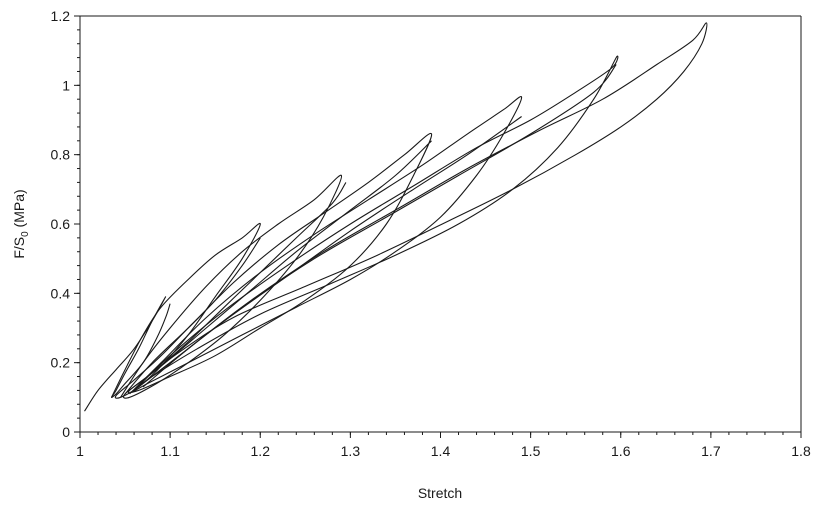 The height and width of the screenshot is (505, 819). Describe the element at coordinates (61, 155) in the screenshot. I see `y-tick-label: 0.8` at that location.